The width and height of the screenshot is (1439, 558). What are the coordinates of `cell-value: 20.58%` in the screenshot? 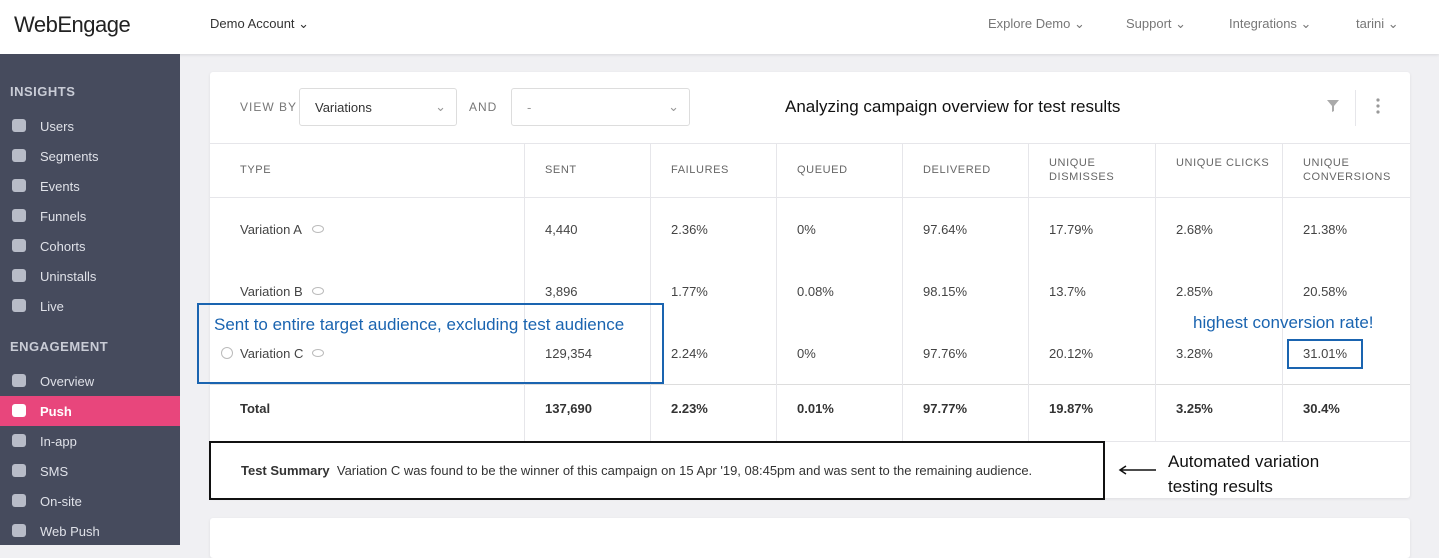 It's located at (1325, 291).